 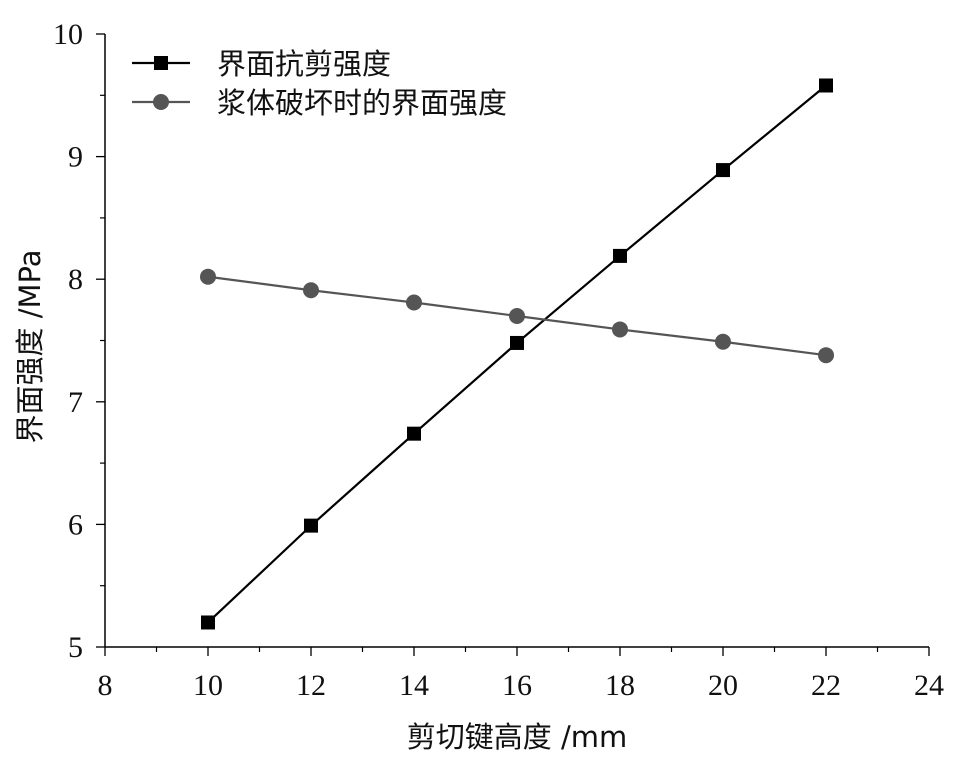 I want to click on legend-item-2: 浆体破坏时的界面强度, so click(x=319, y=103).